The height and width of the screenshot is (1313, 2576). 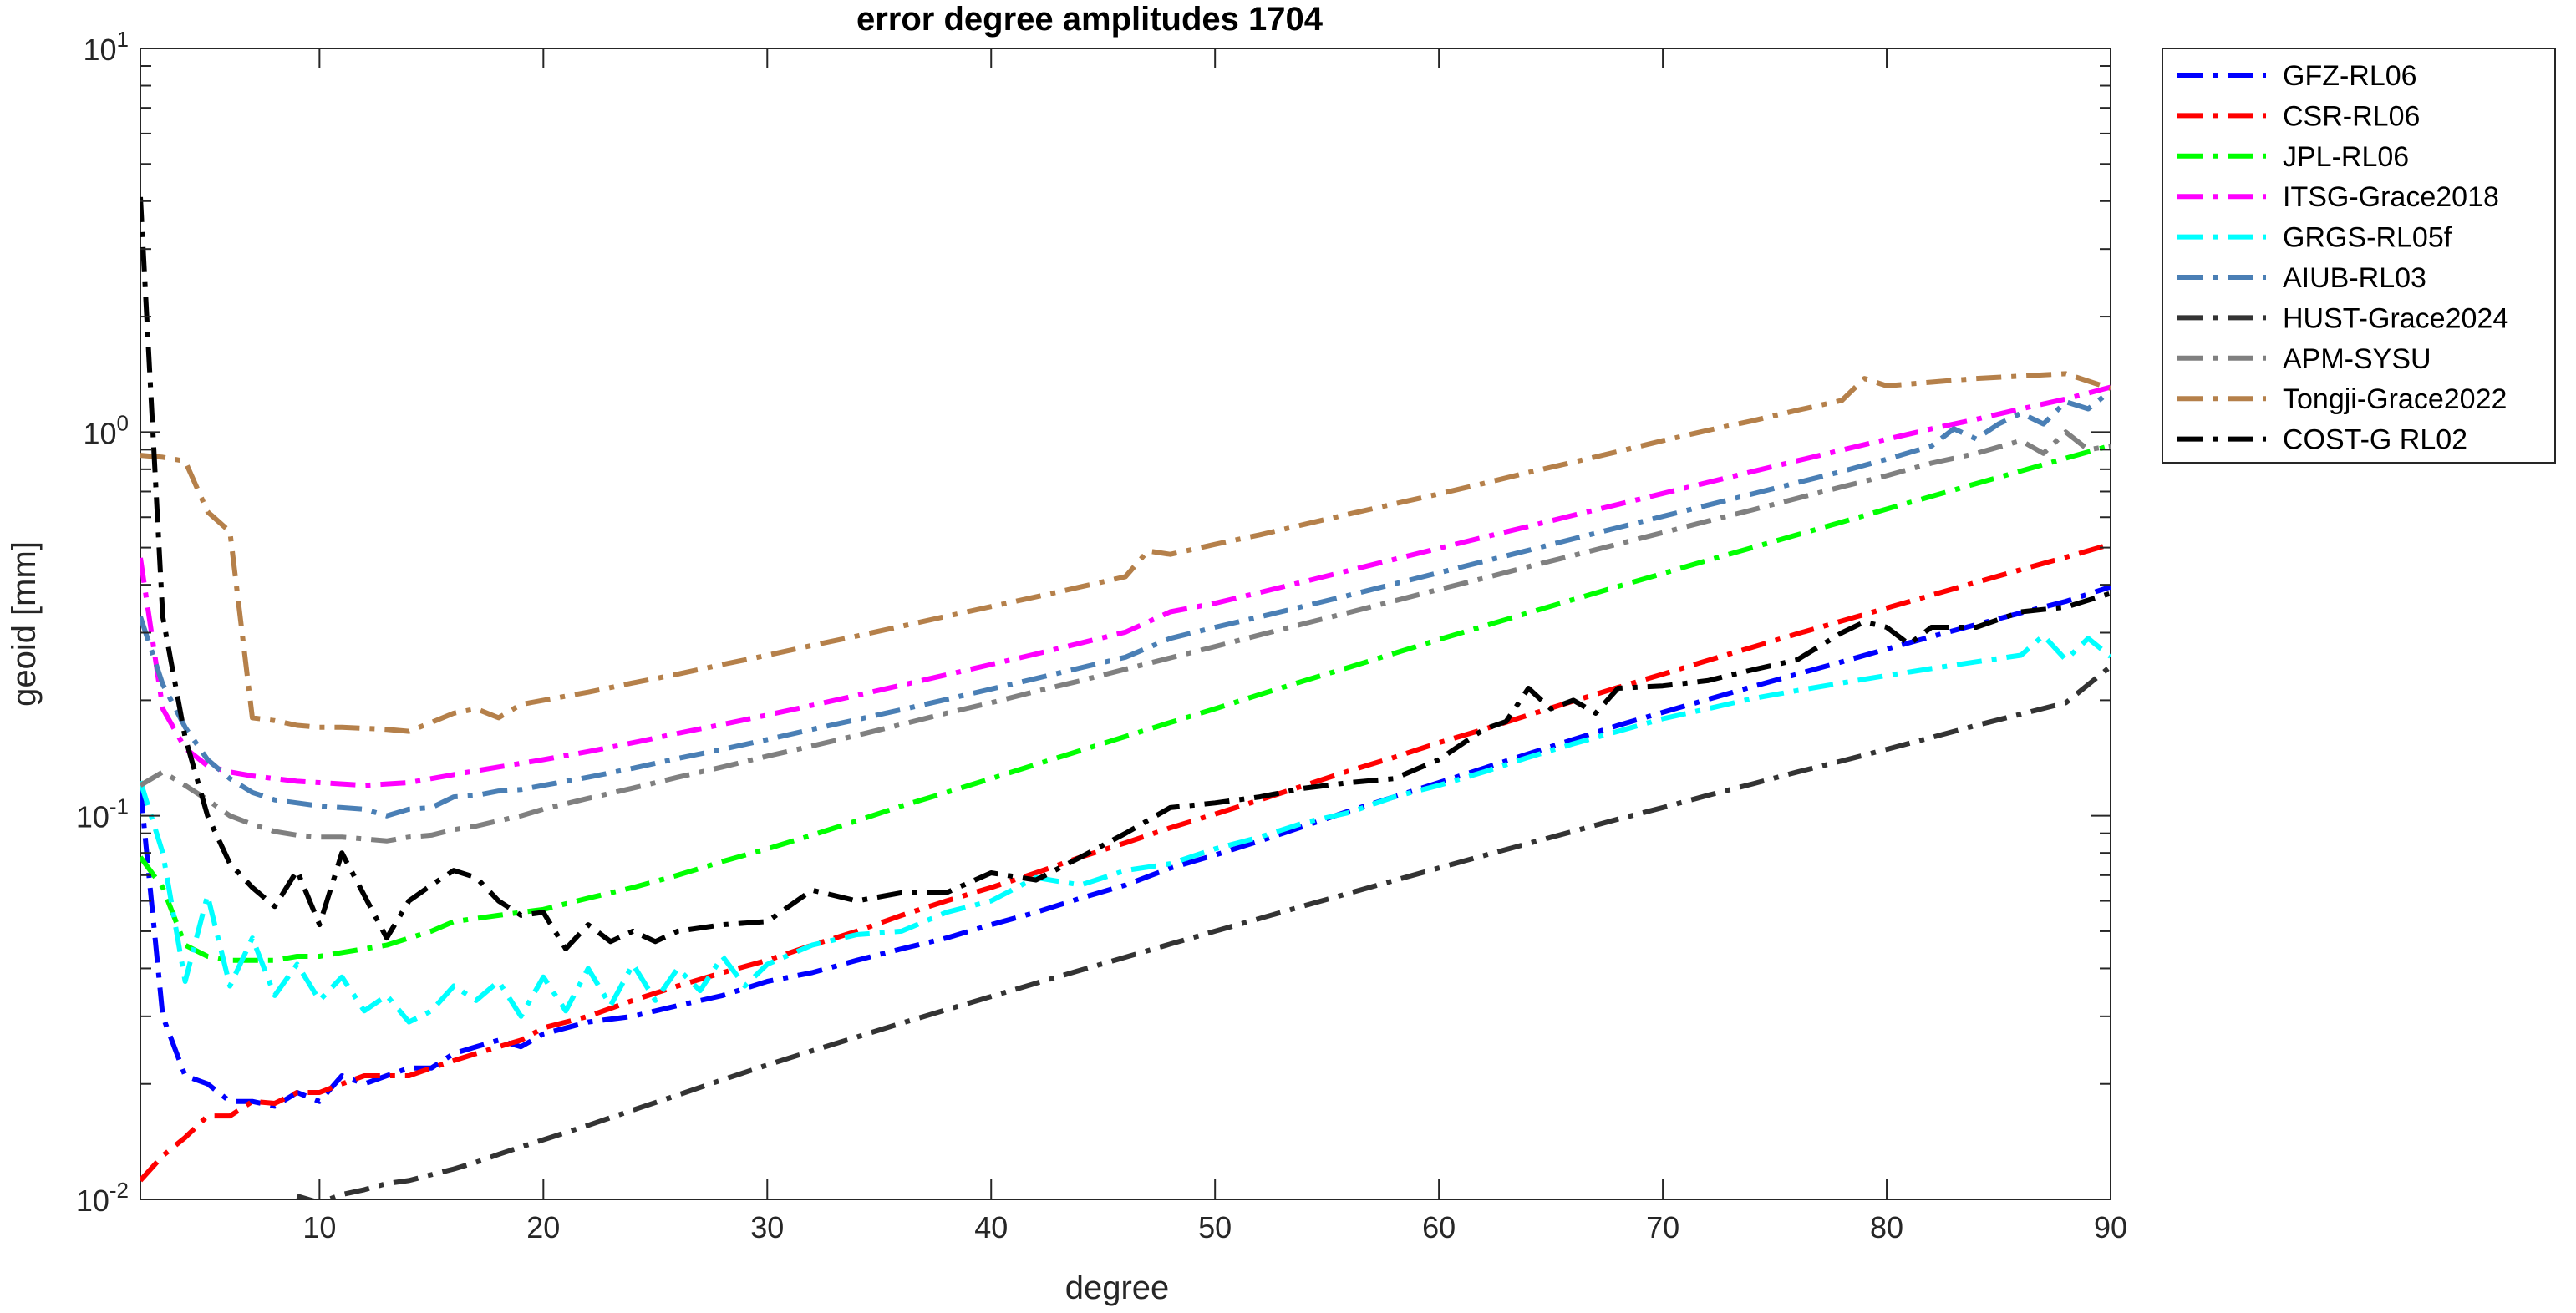 What do you see at coordinates (102, 1198) in the screenshot?
I see `y-tick-label: 10⁻²` at bounding box center [102, 1198].